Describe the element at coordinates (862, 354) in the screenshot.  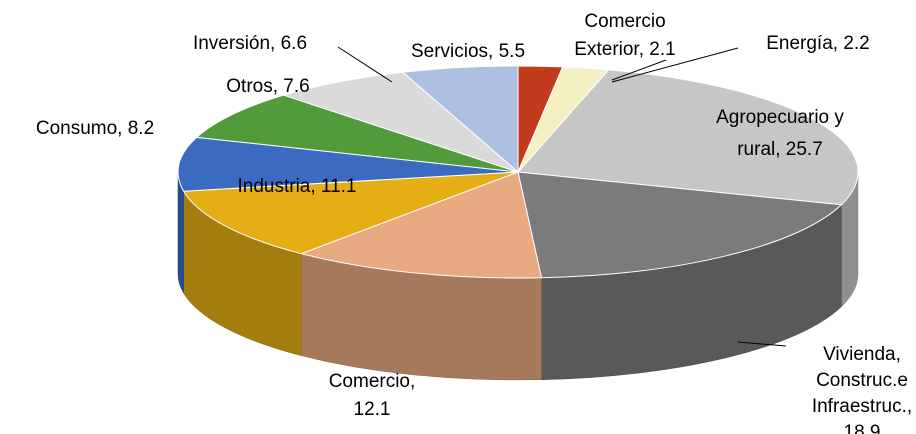
I see `data-label-line: Vivienda,` at that location.